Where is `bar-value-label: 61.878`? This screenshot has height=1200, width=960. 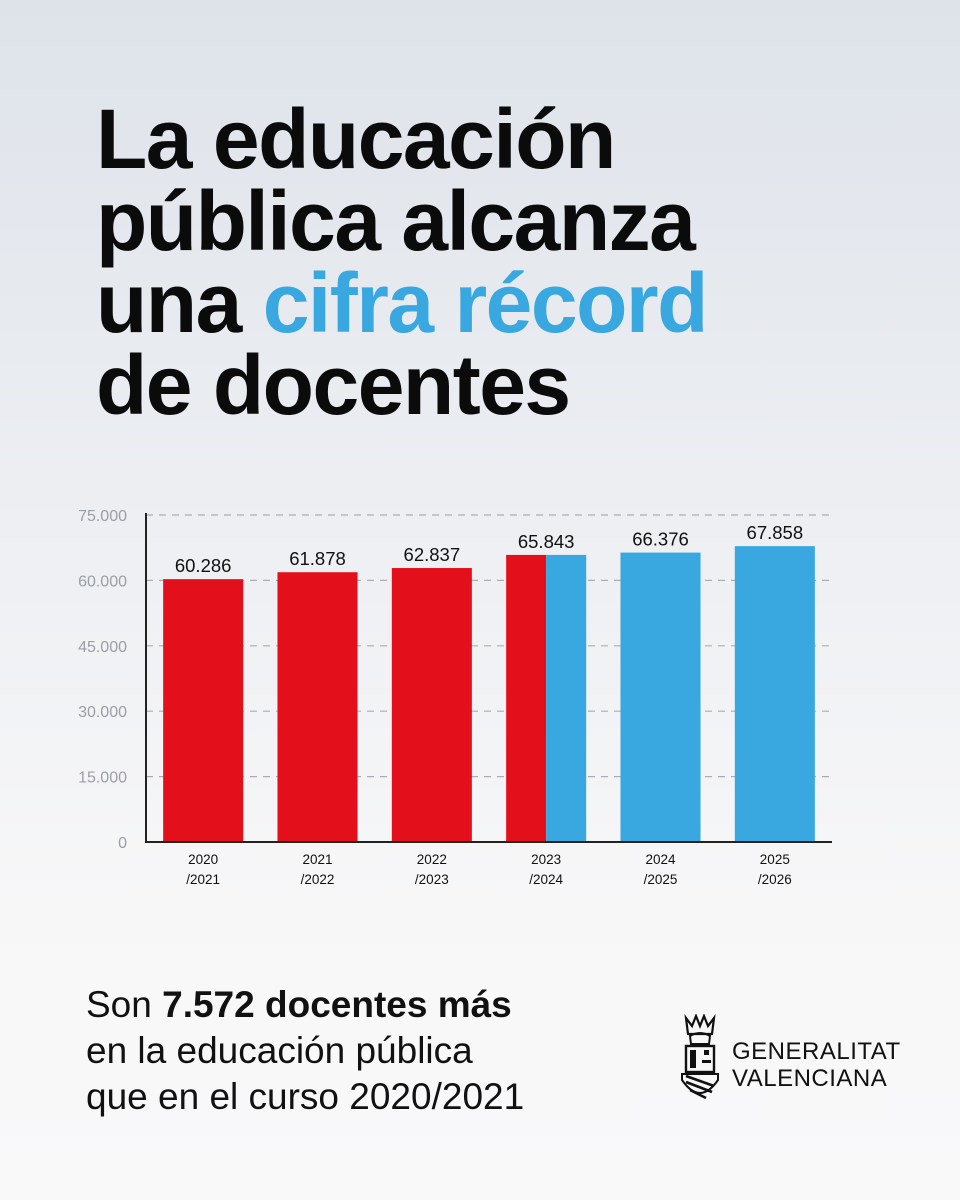 bar-value-label: 61.878 is located at coordinates (317, 558).